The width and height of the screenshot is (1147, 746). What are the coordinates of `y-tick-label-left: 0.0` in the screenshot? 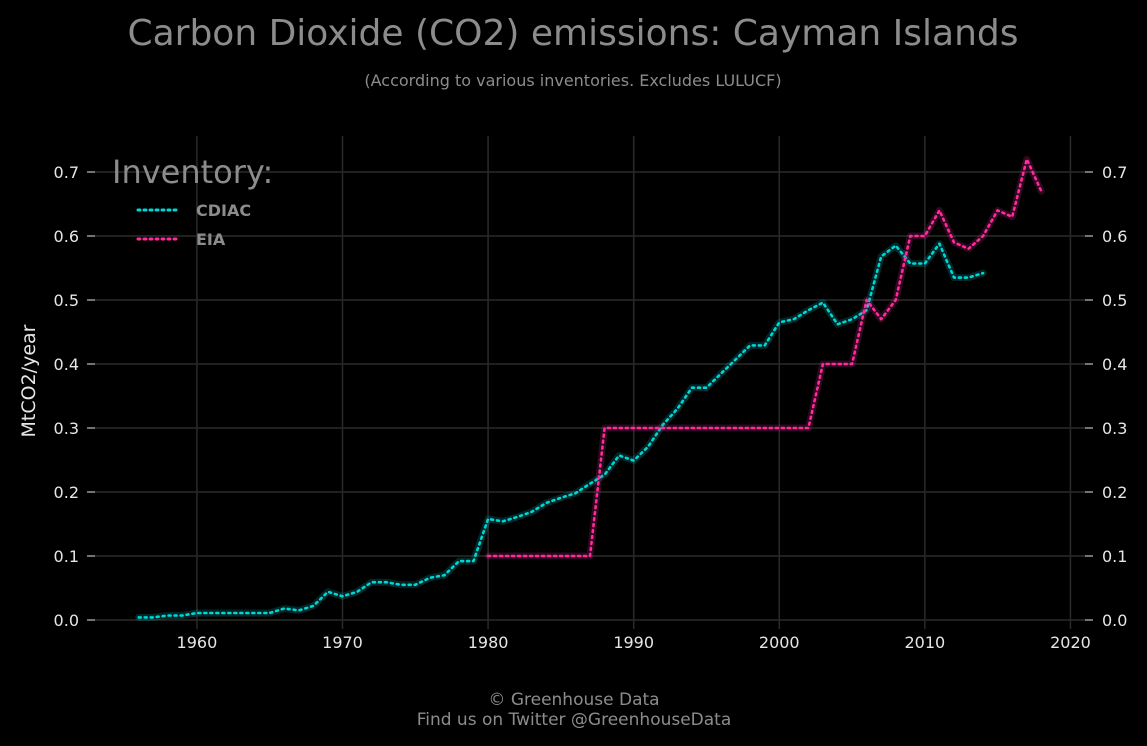 It's located at (66, 620).